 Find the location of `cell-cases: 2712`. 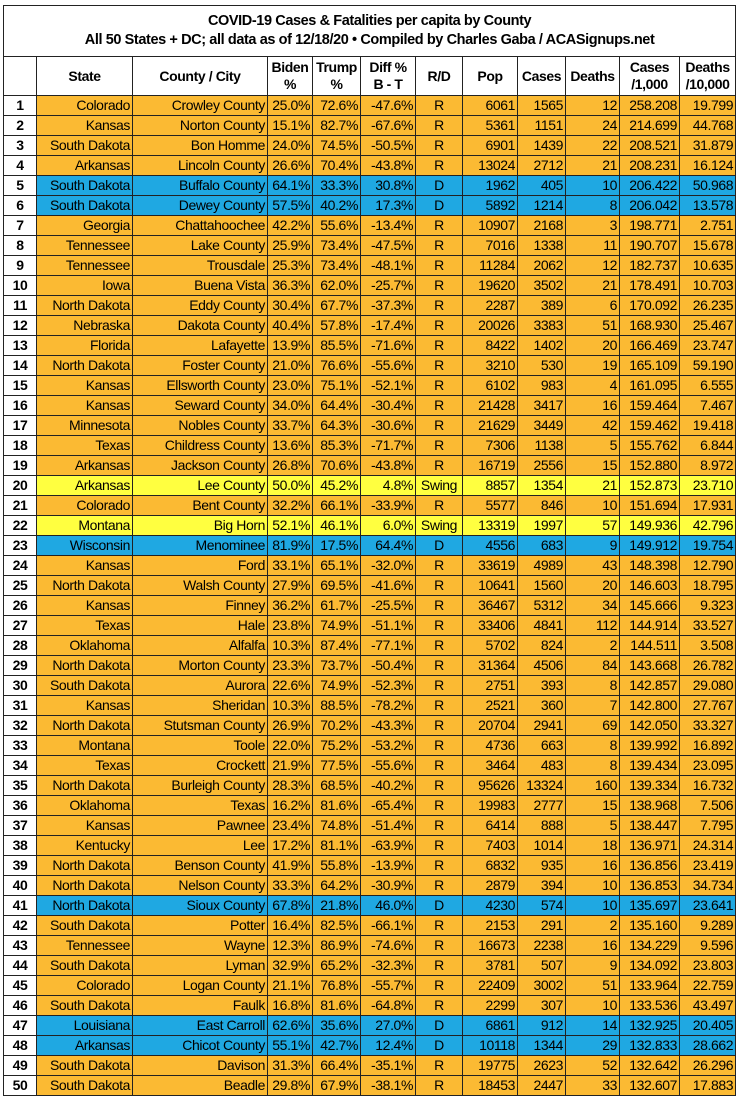

cell-cases: 2712 is located at coordinates (541, 165).